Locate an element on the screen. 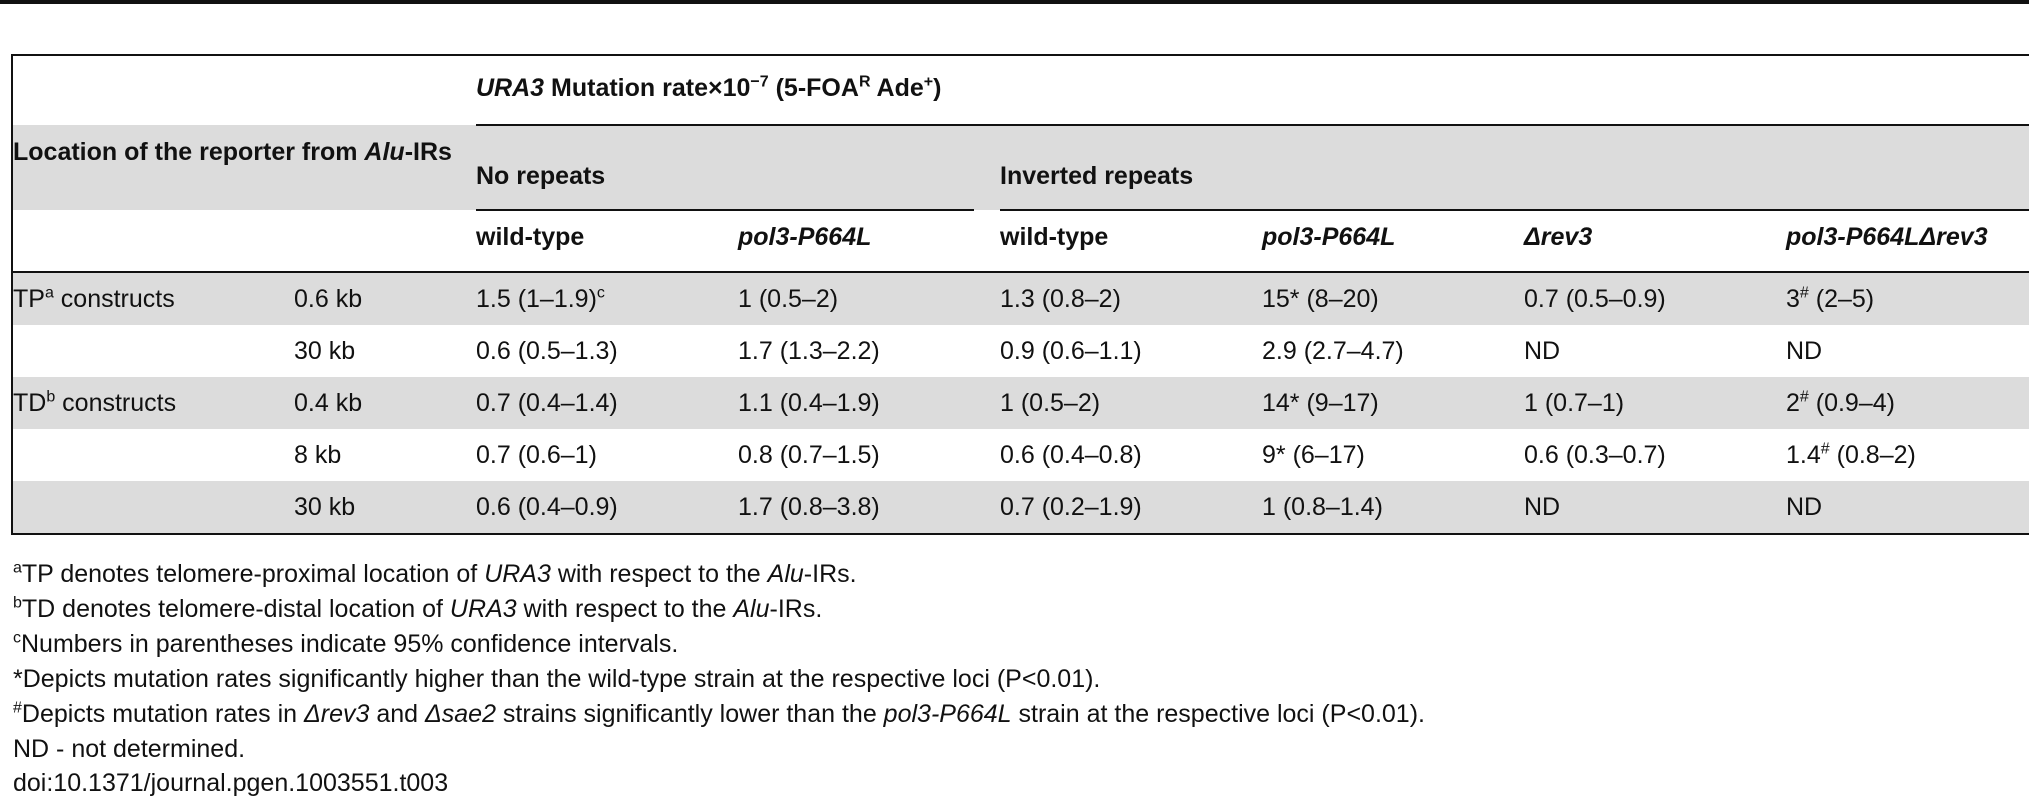 The image size is (2029, 800). cell: 1 (0.7–1) is located at coordinates (1574, 403).